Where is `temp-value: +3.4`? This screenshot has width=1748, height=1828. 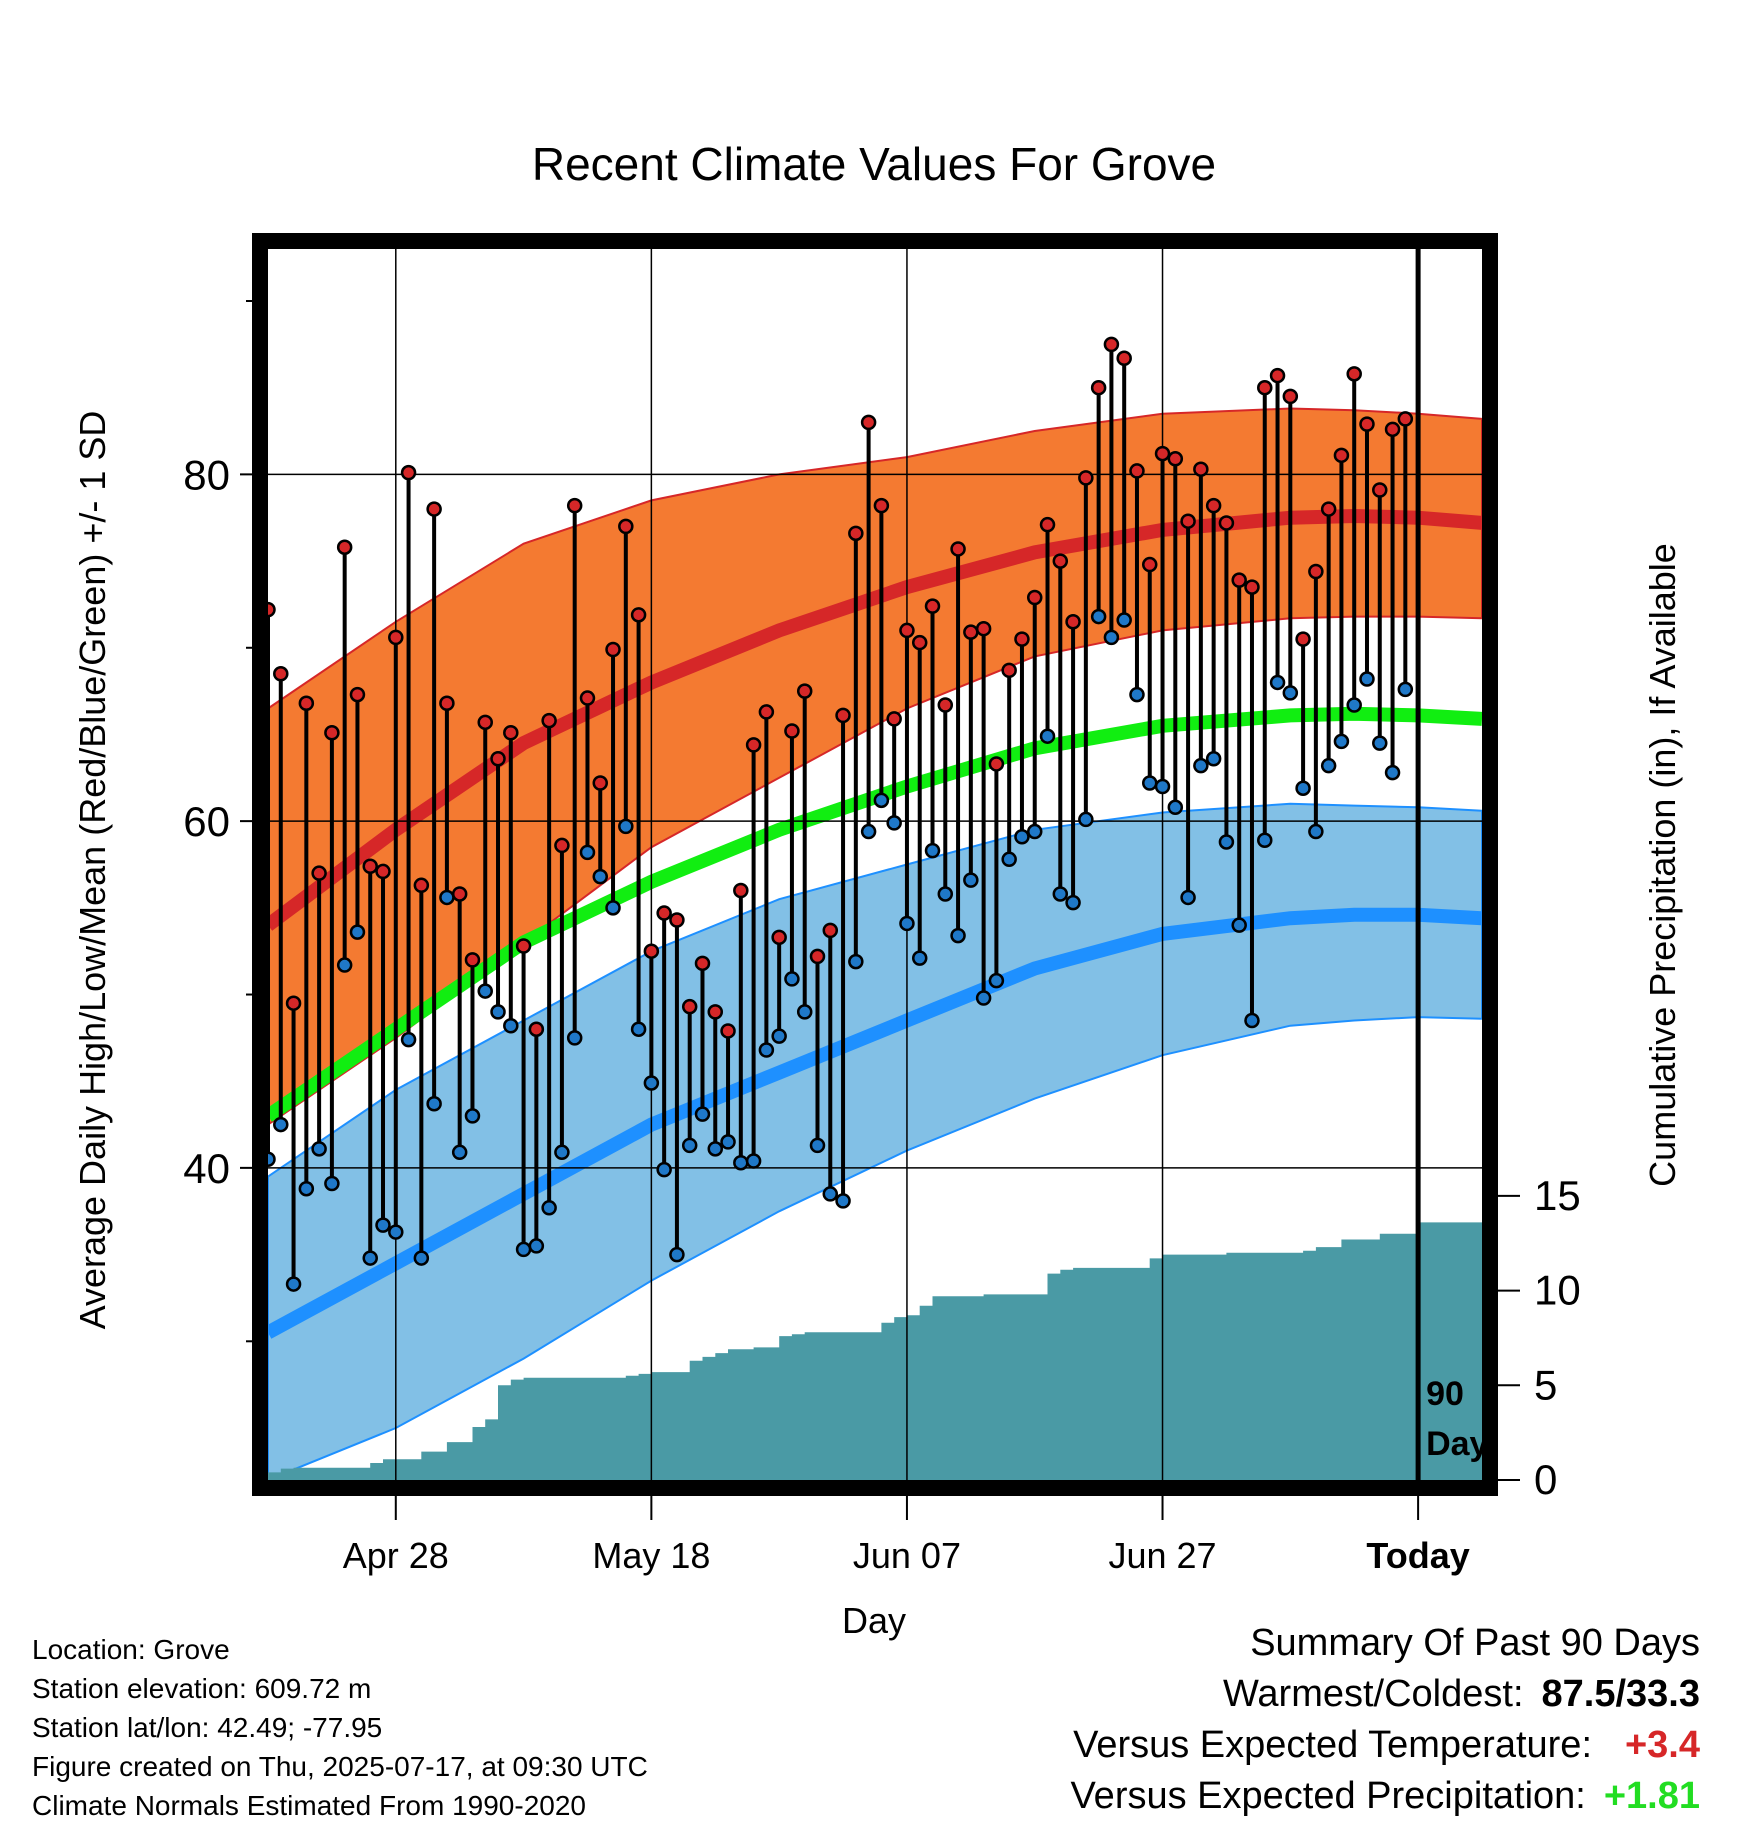
temp-value: +3.4 is located at coordinates (1662, 1745).